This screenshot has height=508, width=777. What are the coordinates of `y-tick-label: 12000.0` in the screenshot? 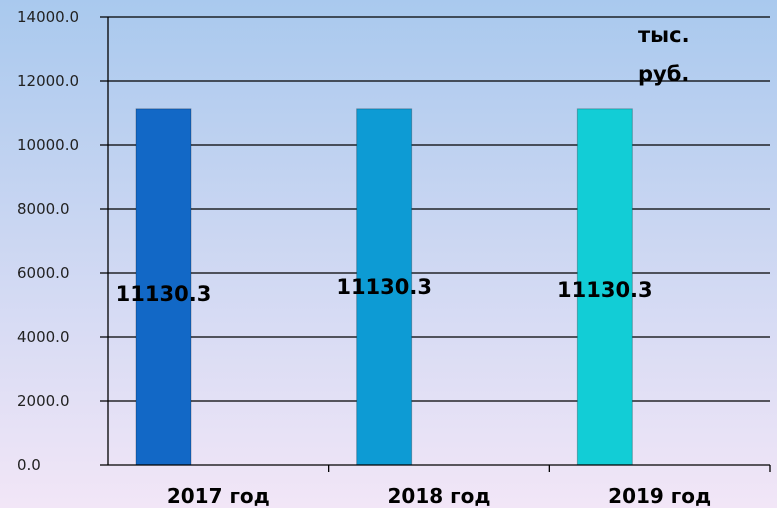 It's located at (48, 81).